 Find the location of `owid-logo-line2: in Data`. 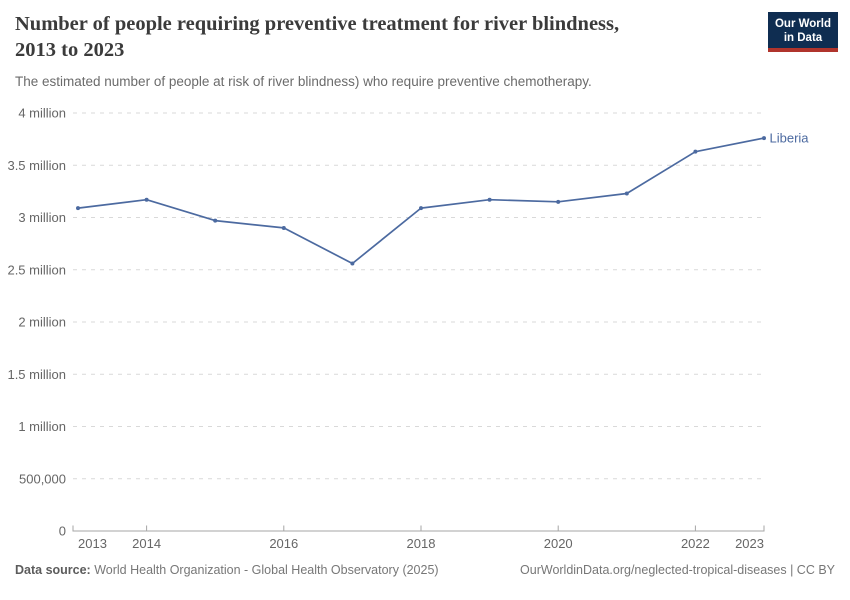

owid-logo-line2: in Data is located at coordinates (803, 38).